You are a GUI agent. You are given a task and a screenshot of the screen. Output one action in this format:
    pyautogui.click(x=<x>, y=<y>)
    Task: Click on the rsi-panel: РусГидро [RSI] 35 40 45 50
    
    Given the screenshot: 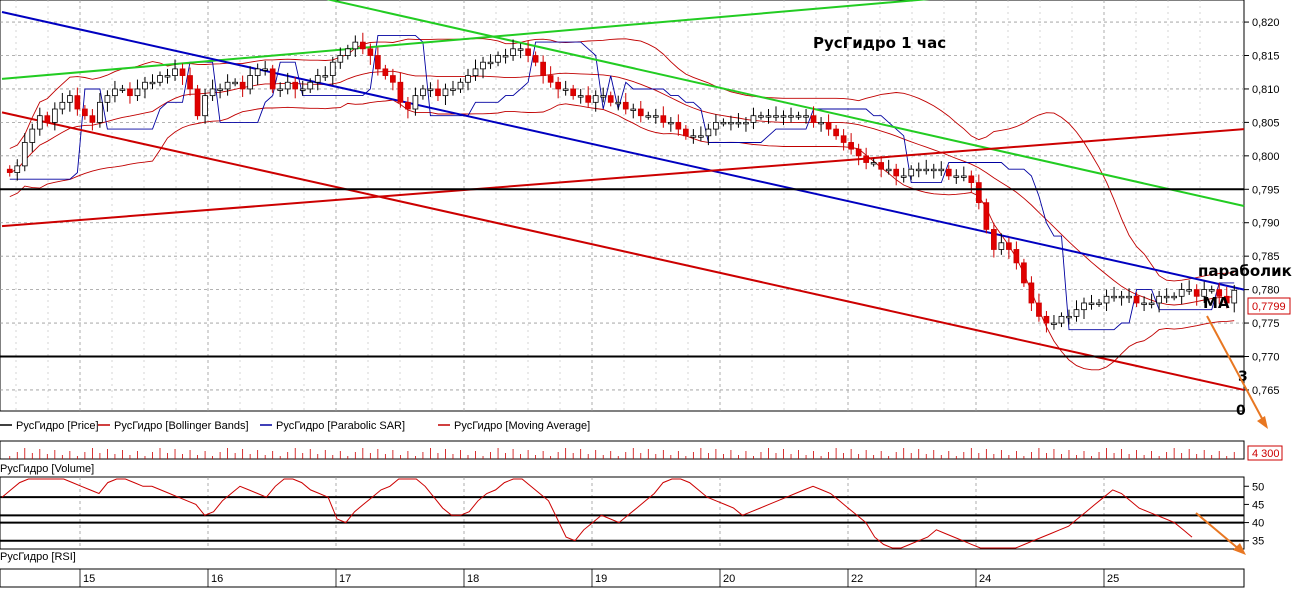 What is the action you would take?
    pyautogui.click(x=632, y=519)
    